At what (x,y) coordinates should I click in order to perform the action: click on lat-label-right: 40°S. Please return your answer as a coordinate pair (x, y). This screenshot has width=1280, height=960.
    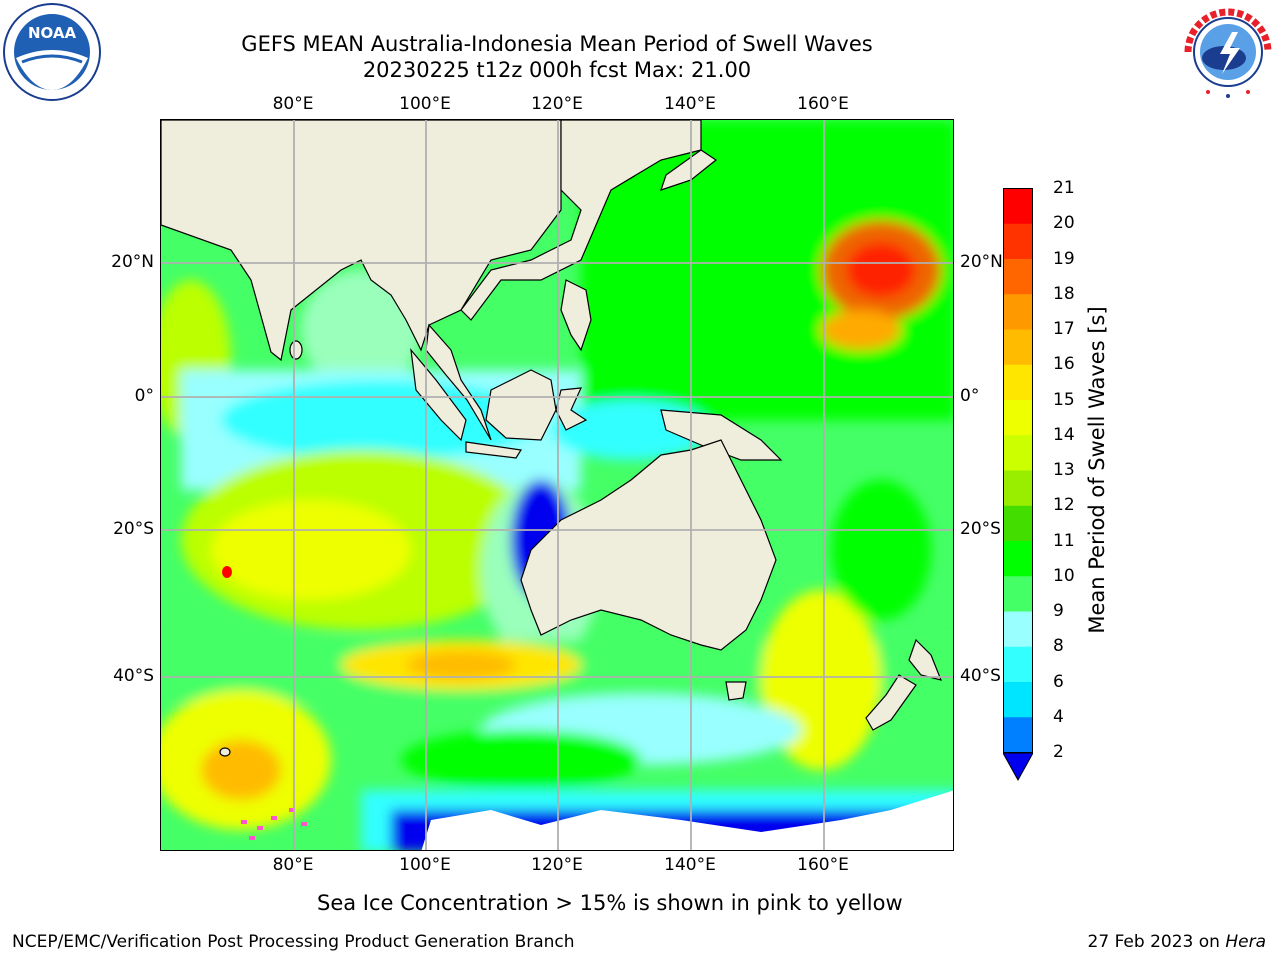
    Looking at the image, I should click on (980, 676).